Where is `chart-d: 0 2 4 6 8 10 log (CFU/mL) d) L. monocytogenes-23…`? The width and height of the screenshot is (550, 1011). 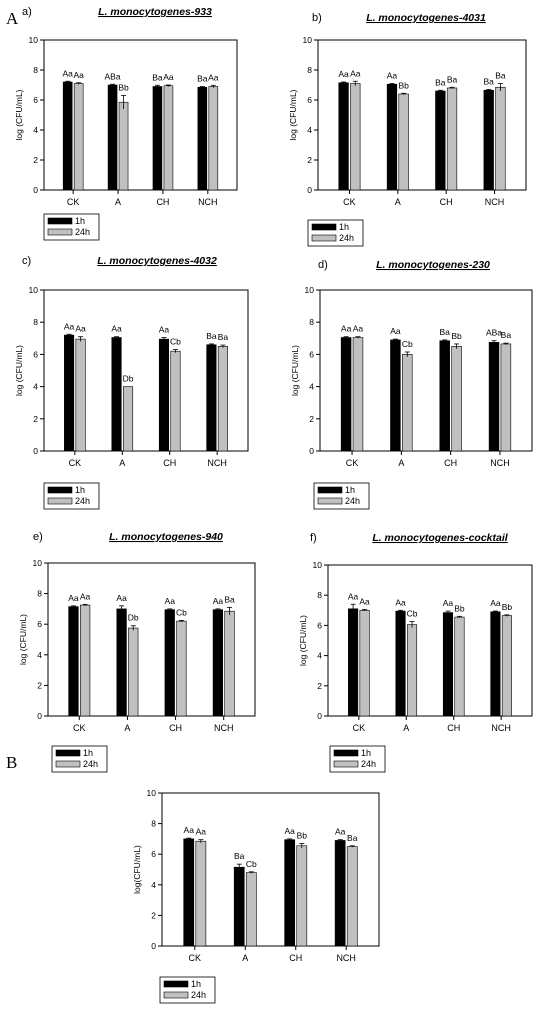
chart-d: 0 2 4 6 8 10 log (CFU/mL) d) L. monocytogenes-23… is located at coordinates (411, 384).